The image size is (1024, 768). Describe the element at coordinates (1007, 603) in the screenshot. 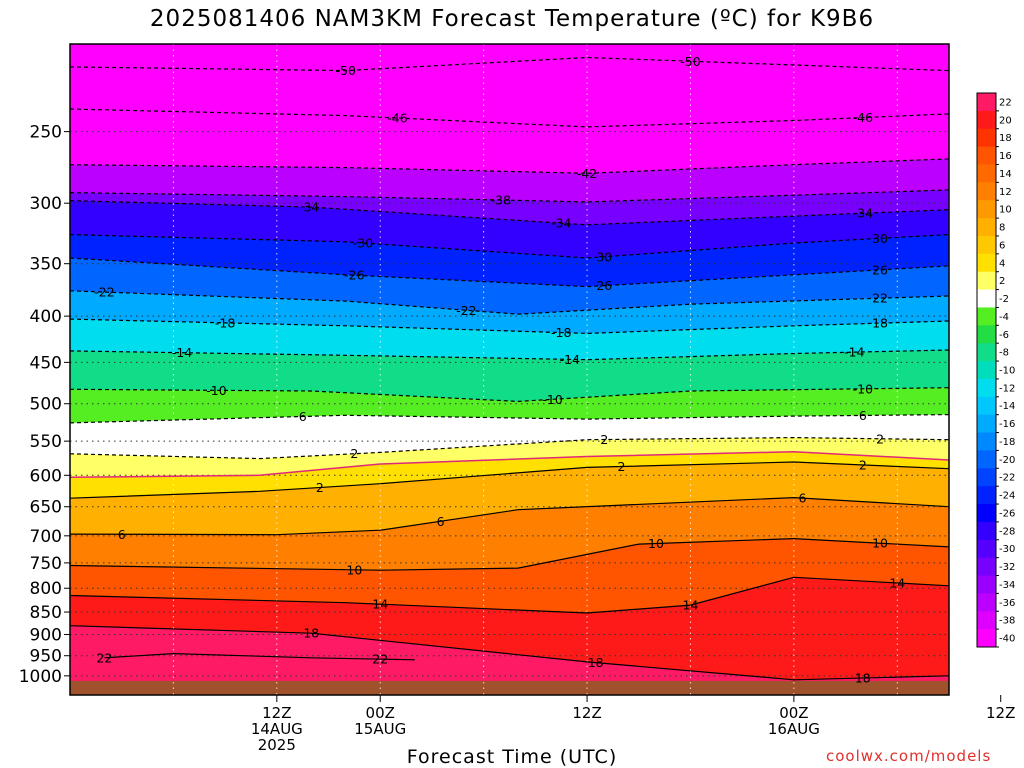

I see `colorbar-label: -36` at that location.